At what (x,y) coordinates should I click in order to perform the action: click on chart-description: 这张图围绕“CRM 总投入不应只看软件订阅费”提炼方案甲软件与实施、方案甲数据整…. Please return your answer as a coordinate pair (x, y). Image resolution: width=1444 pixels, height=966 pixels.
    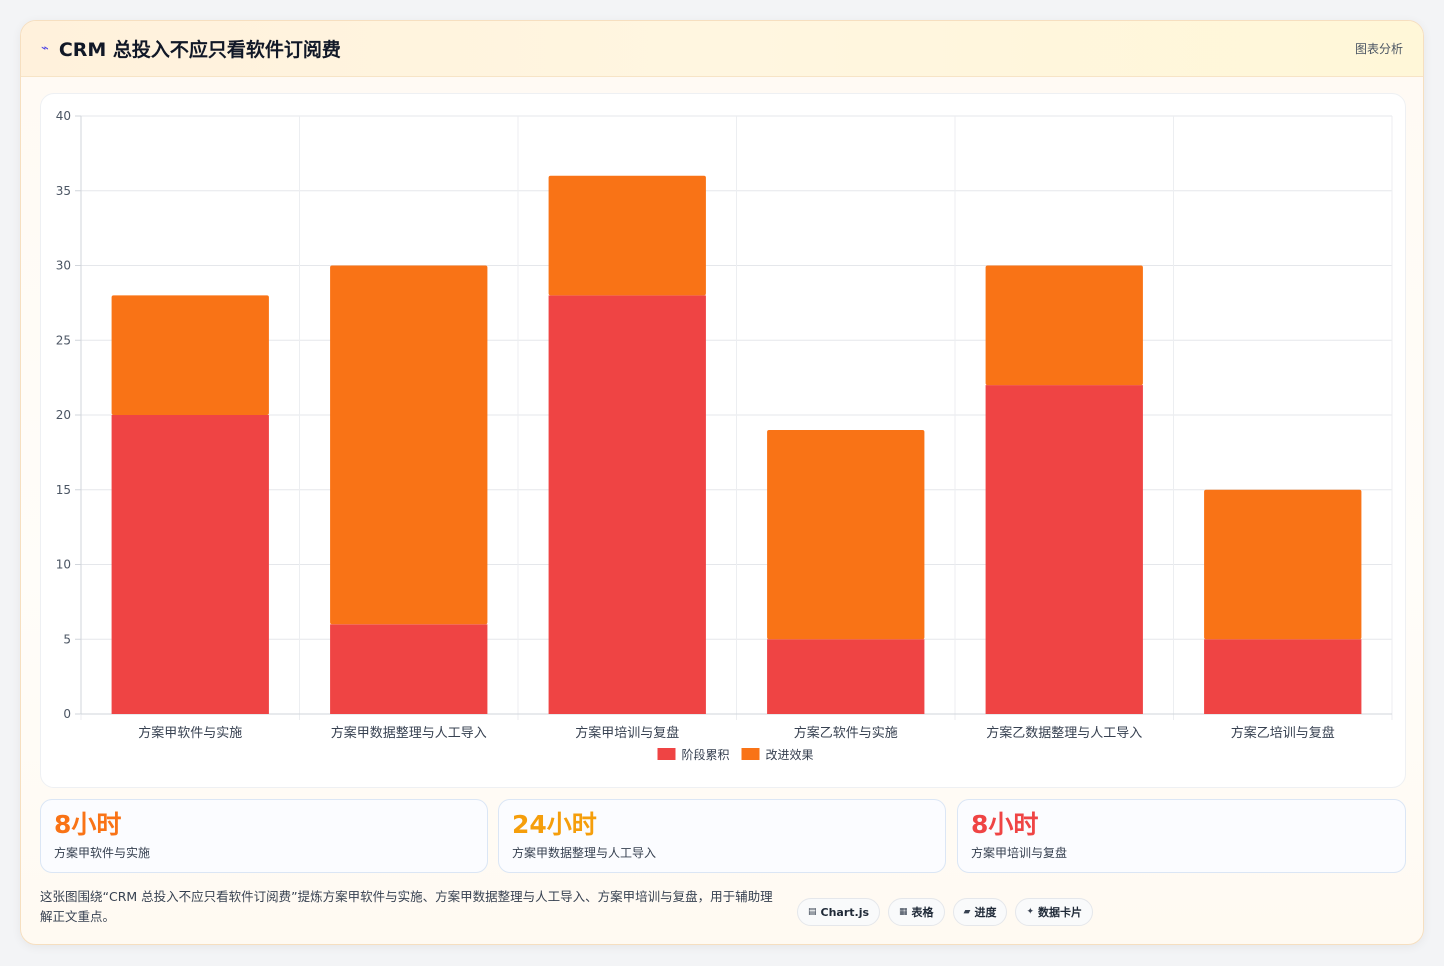
    Looking at the image, I should click on (406, 906).